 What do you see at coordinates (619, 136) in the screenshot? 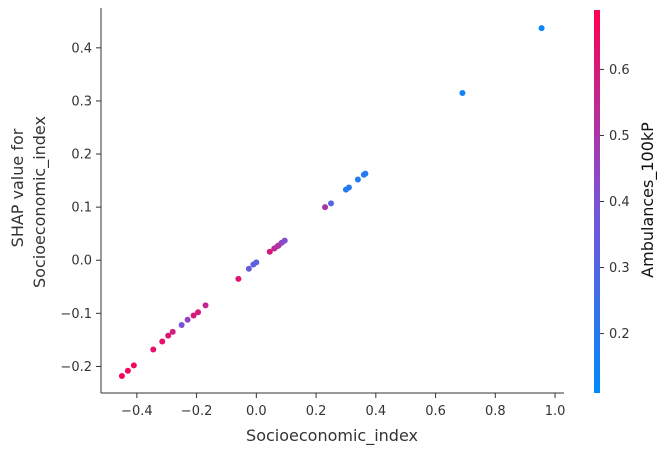
I see `colorbar-tick-label: 0.5` at bounding box center [619, 136].